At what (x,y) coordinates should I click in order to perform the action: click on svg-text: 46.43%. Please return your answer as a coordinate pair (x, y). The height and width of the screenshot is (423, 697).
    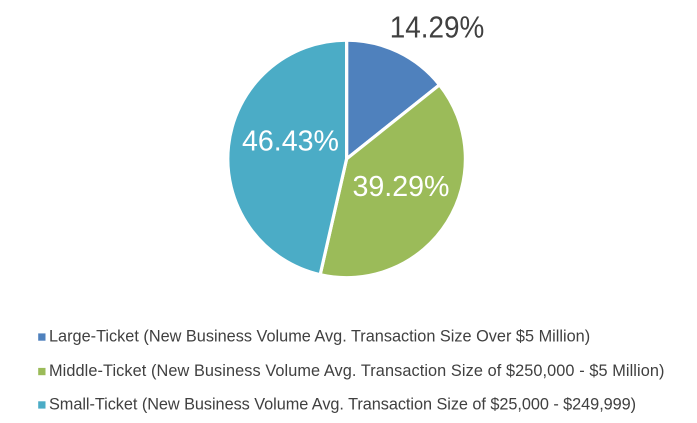
    Looking at the image, I should click on (290, 141).